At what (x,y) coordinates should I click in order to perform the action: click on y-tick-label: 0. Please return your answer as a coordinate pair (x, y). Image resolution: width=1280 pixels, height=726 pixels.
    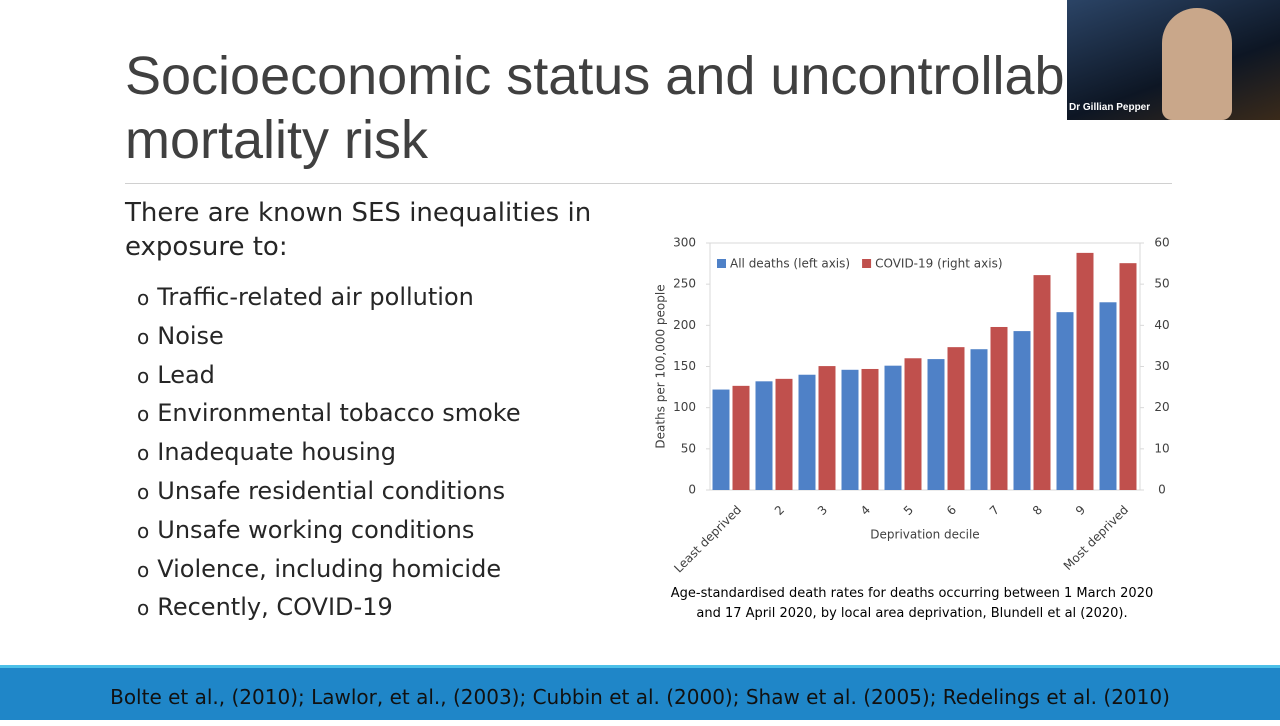
    Looking at the image, I should click on (692, 490).